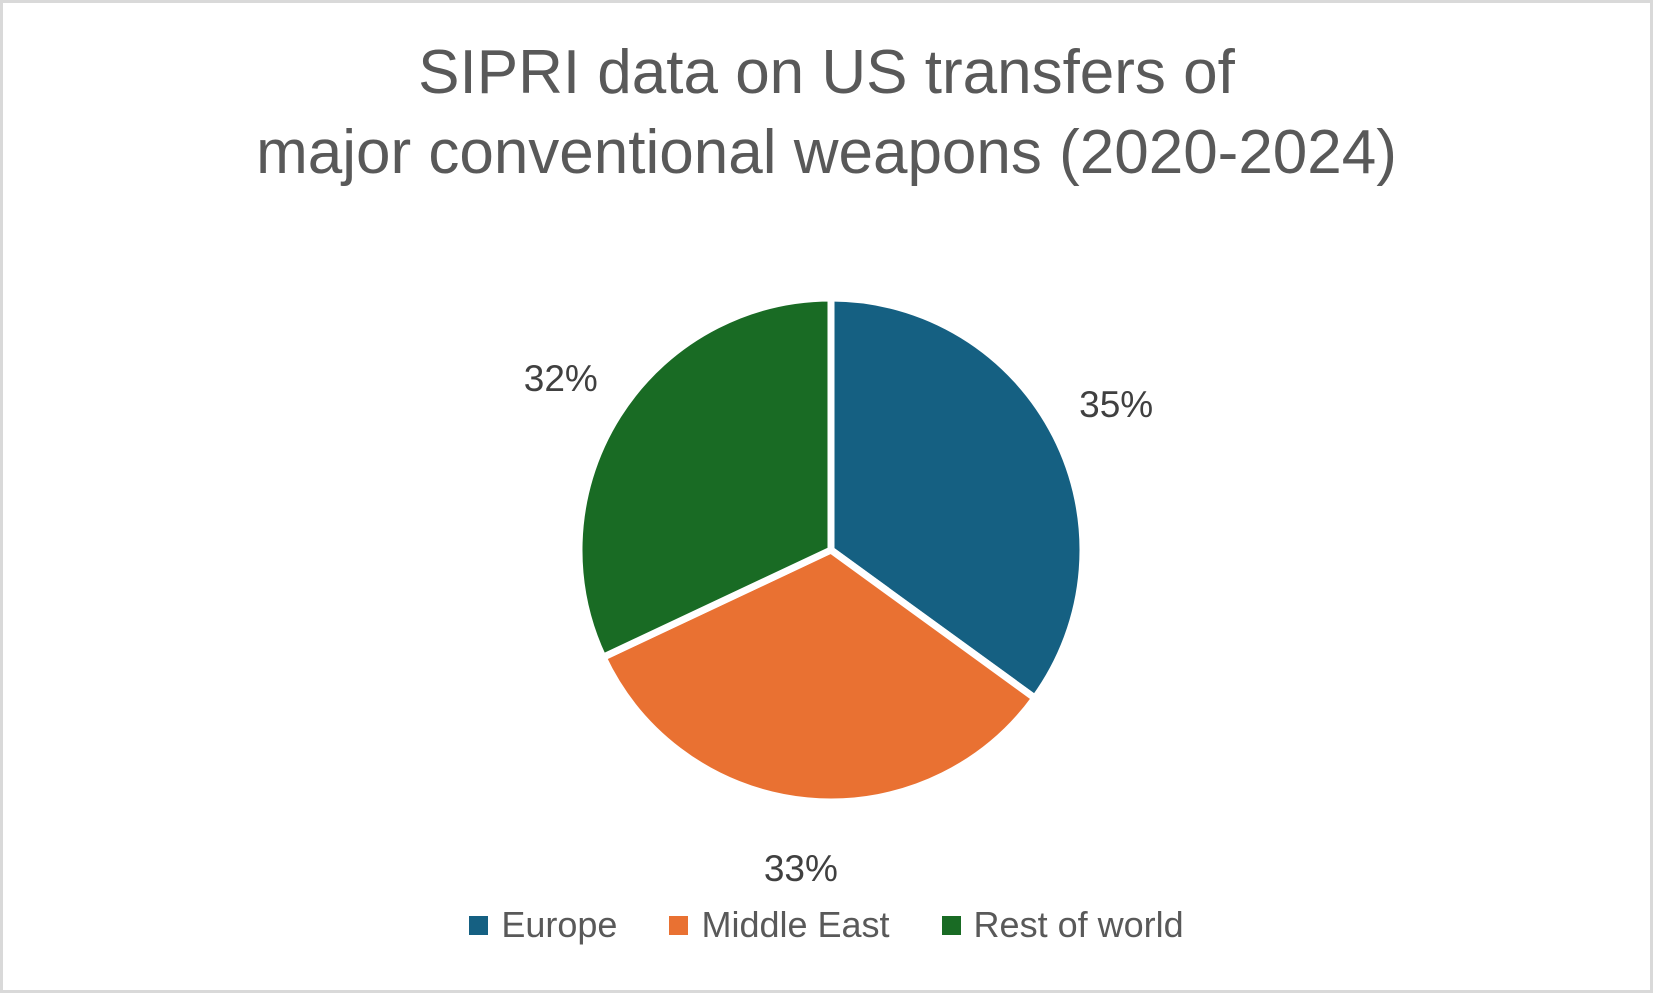  I want to click on legend-item-europe: Europe, so click(543, 925).